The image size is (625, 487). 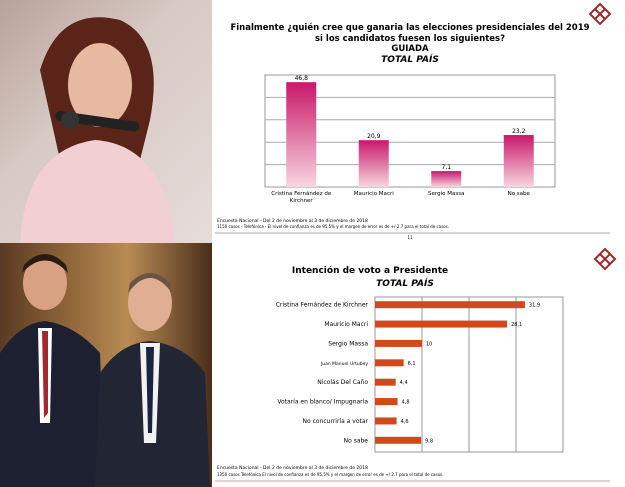 What do you see at coordinates (374, 136) in the screenshot?
I see `data-label: 20,9` at bounding box center [374, 136].